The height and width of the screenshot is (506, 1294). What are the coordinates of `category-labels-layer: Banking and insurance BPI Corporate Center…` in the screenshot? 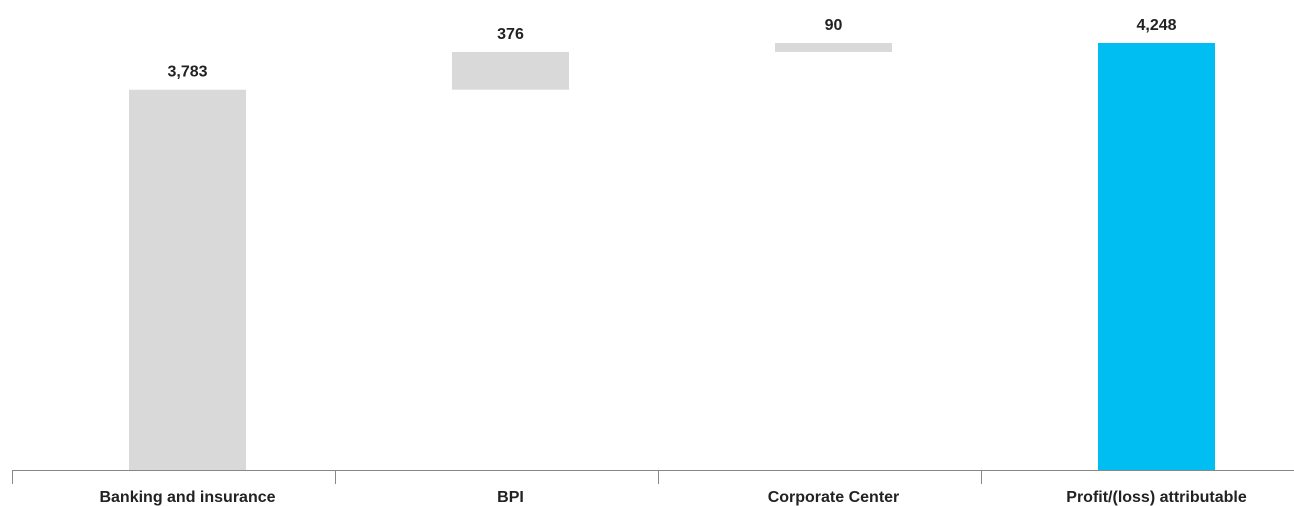 It's located at (672, 497).